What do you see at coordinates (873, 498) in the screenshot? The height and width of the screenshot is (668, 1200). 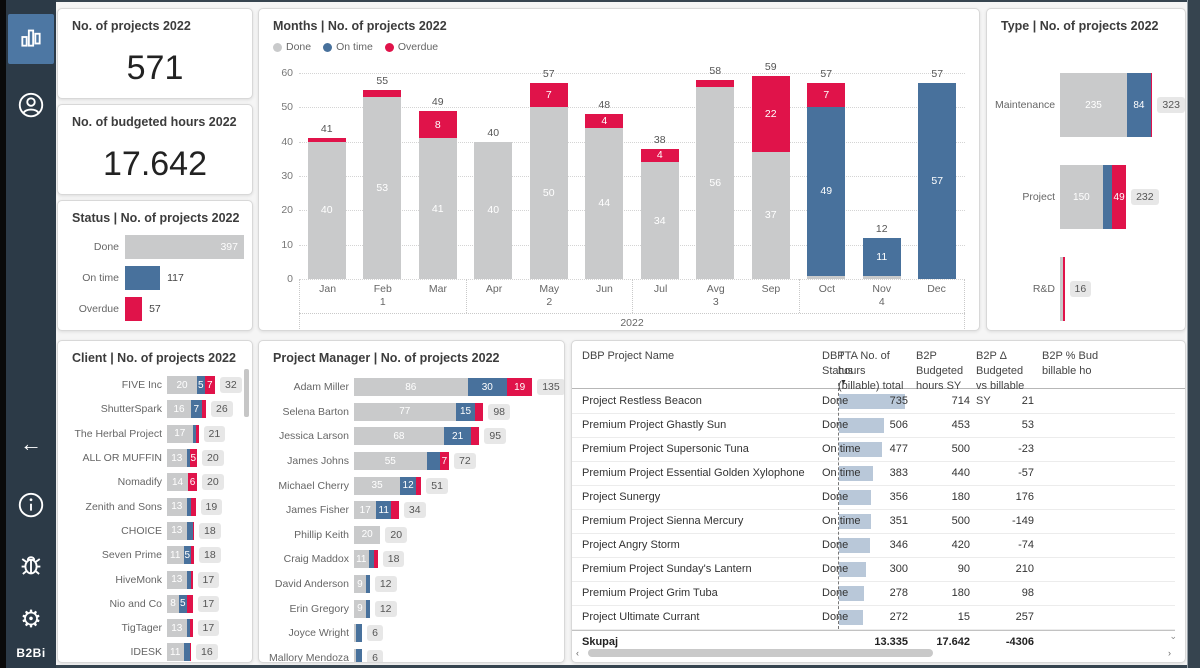 I see `table-row: Project Sunergy Done 356 180 176` at bounding box center [873, 498].